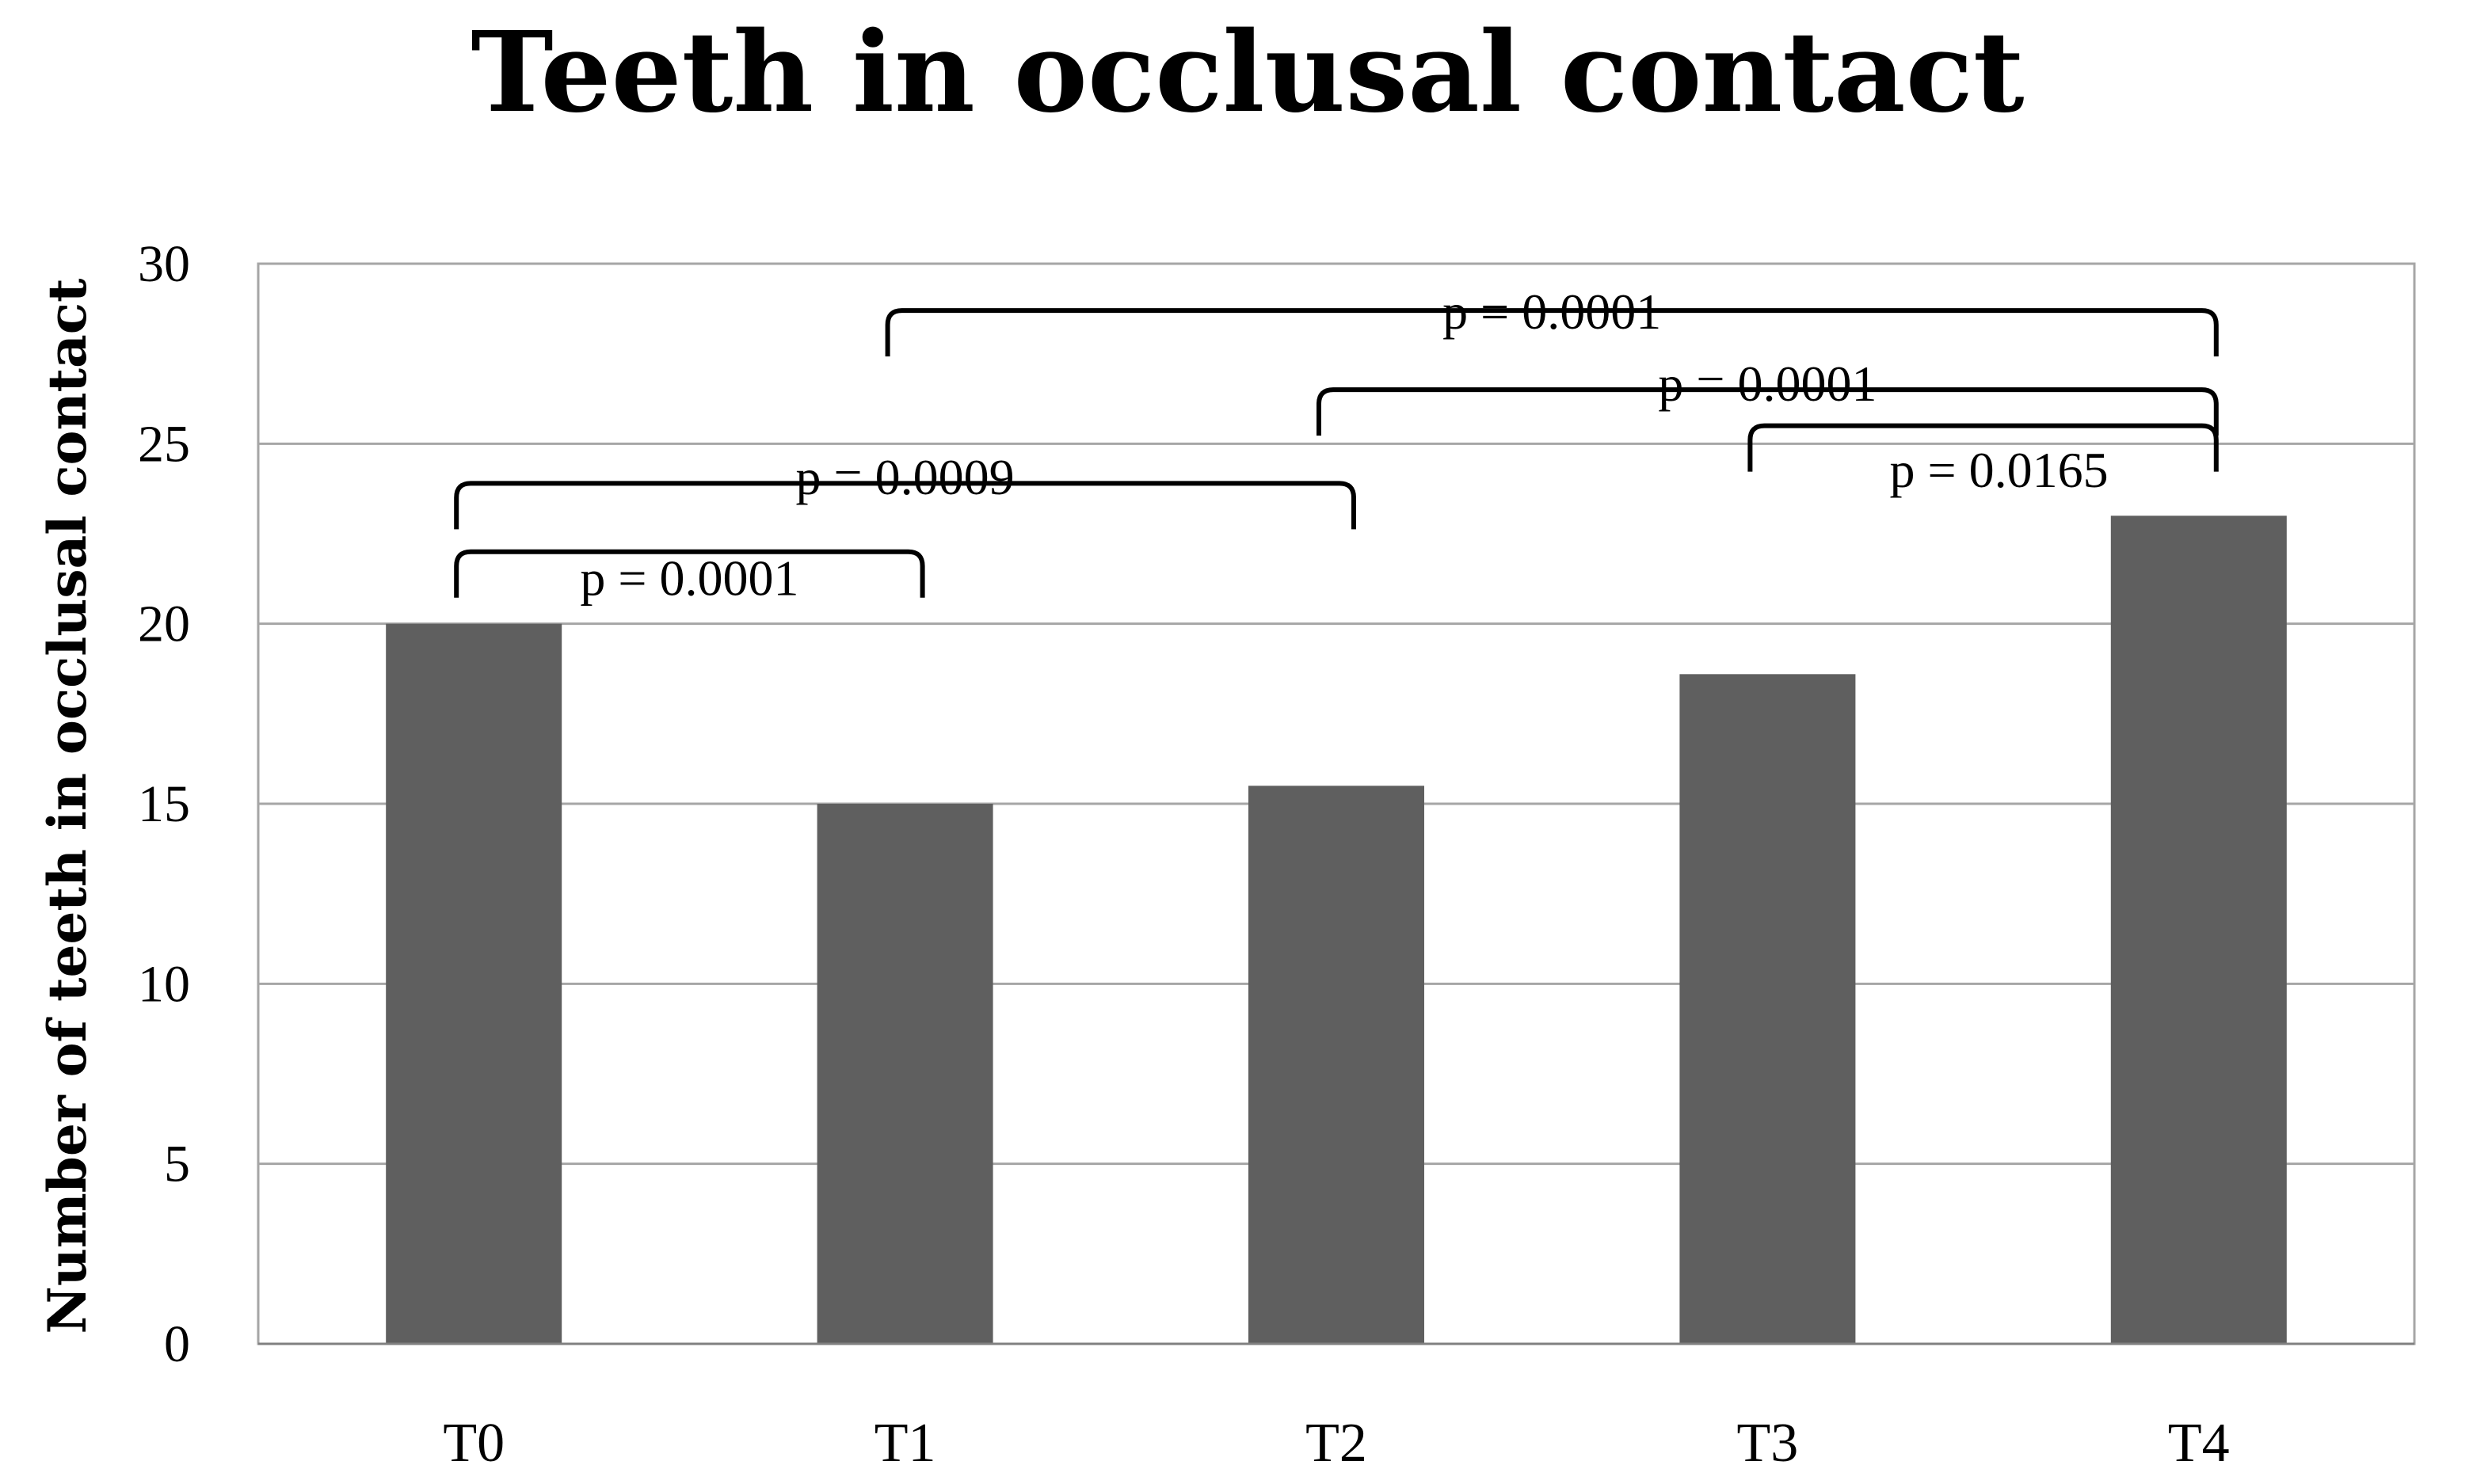 This screenshot has width=2473, height=1484. I want to click on x-tick-label: T0, so click(474, 1444).